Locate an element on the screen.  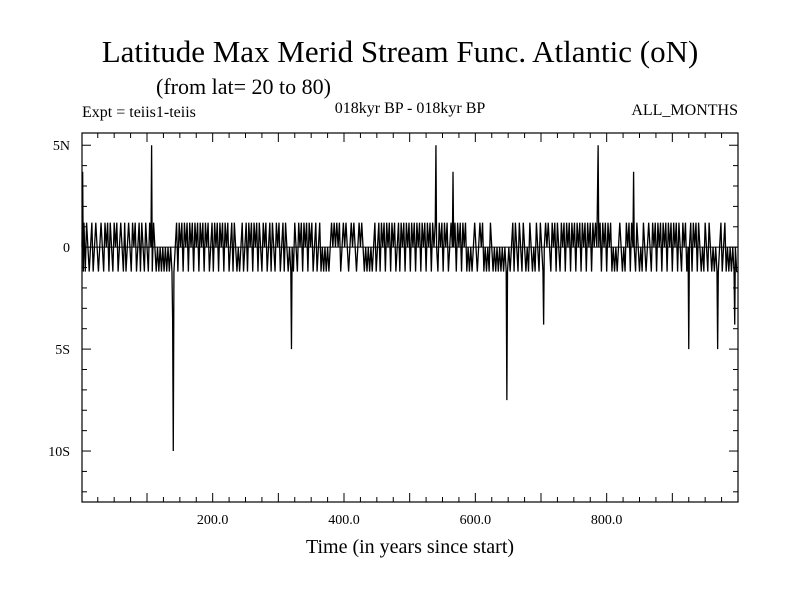
y-tick-label: 10S is located at coordinates (59, 452).